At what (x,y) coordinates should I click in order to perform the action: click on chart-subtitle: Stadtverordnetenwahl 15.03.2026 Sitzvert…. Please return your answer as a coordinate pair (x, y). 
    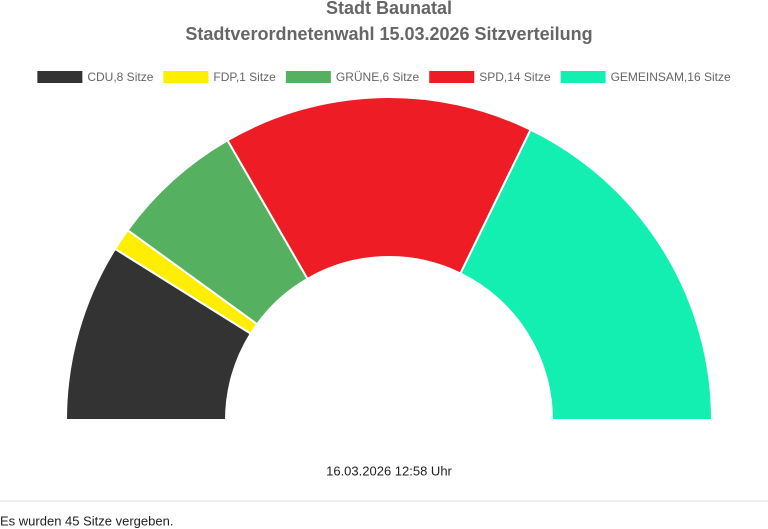
    Looking at the image, I should click on (388, 34).